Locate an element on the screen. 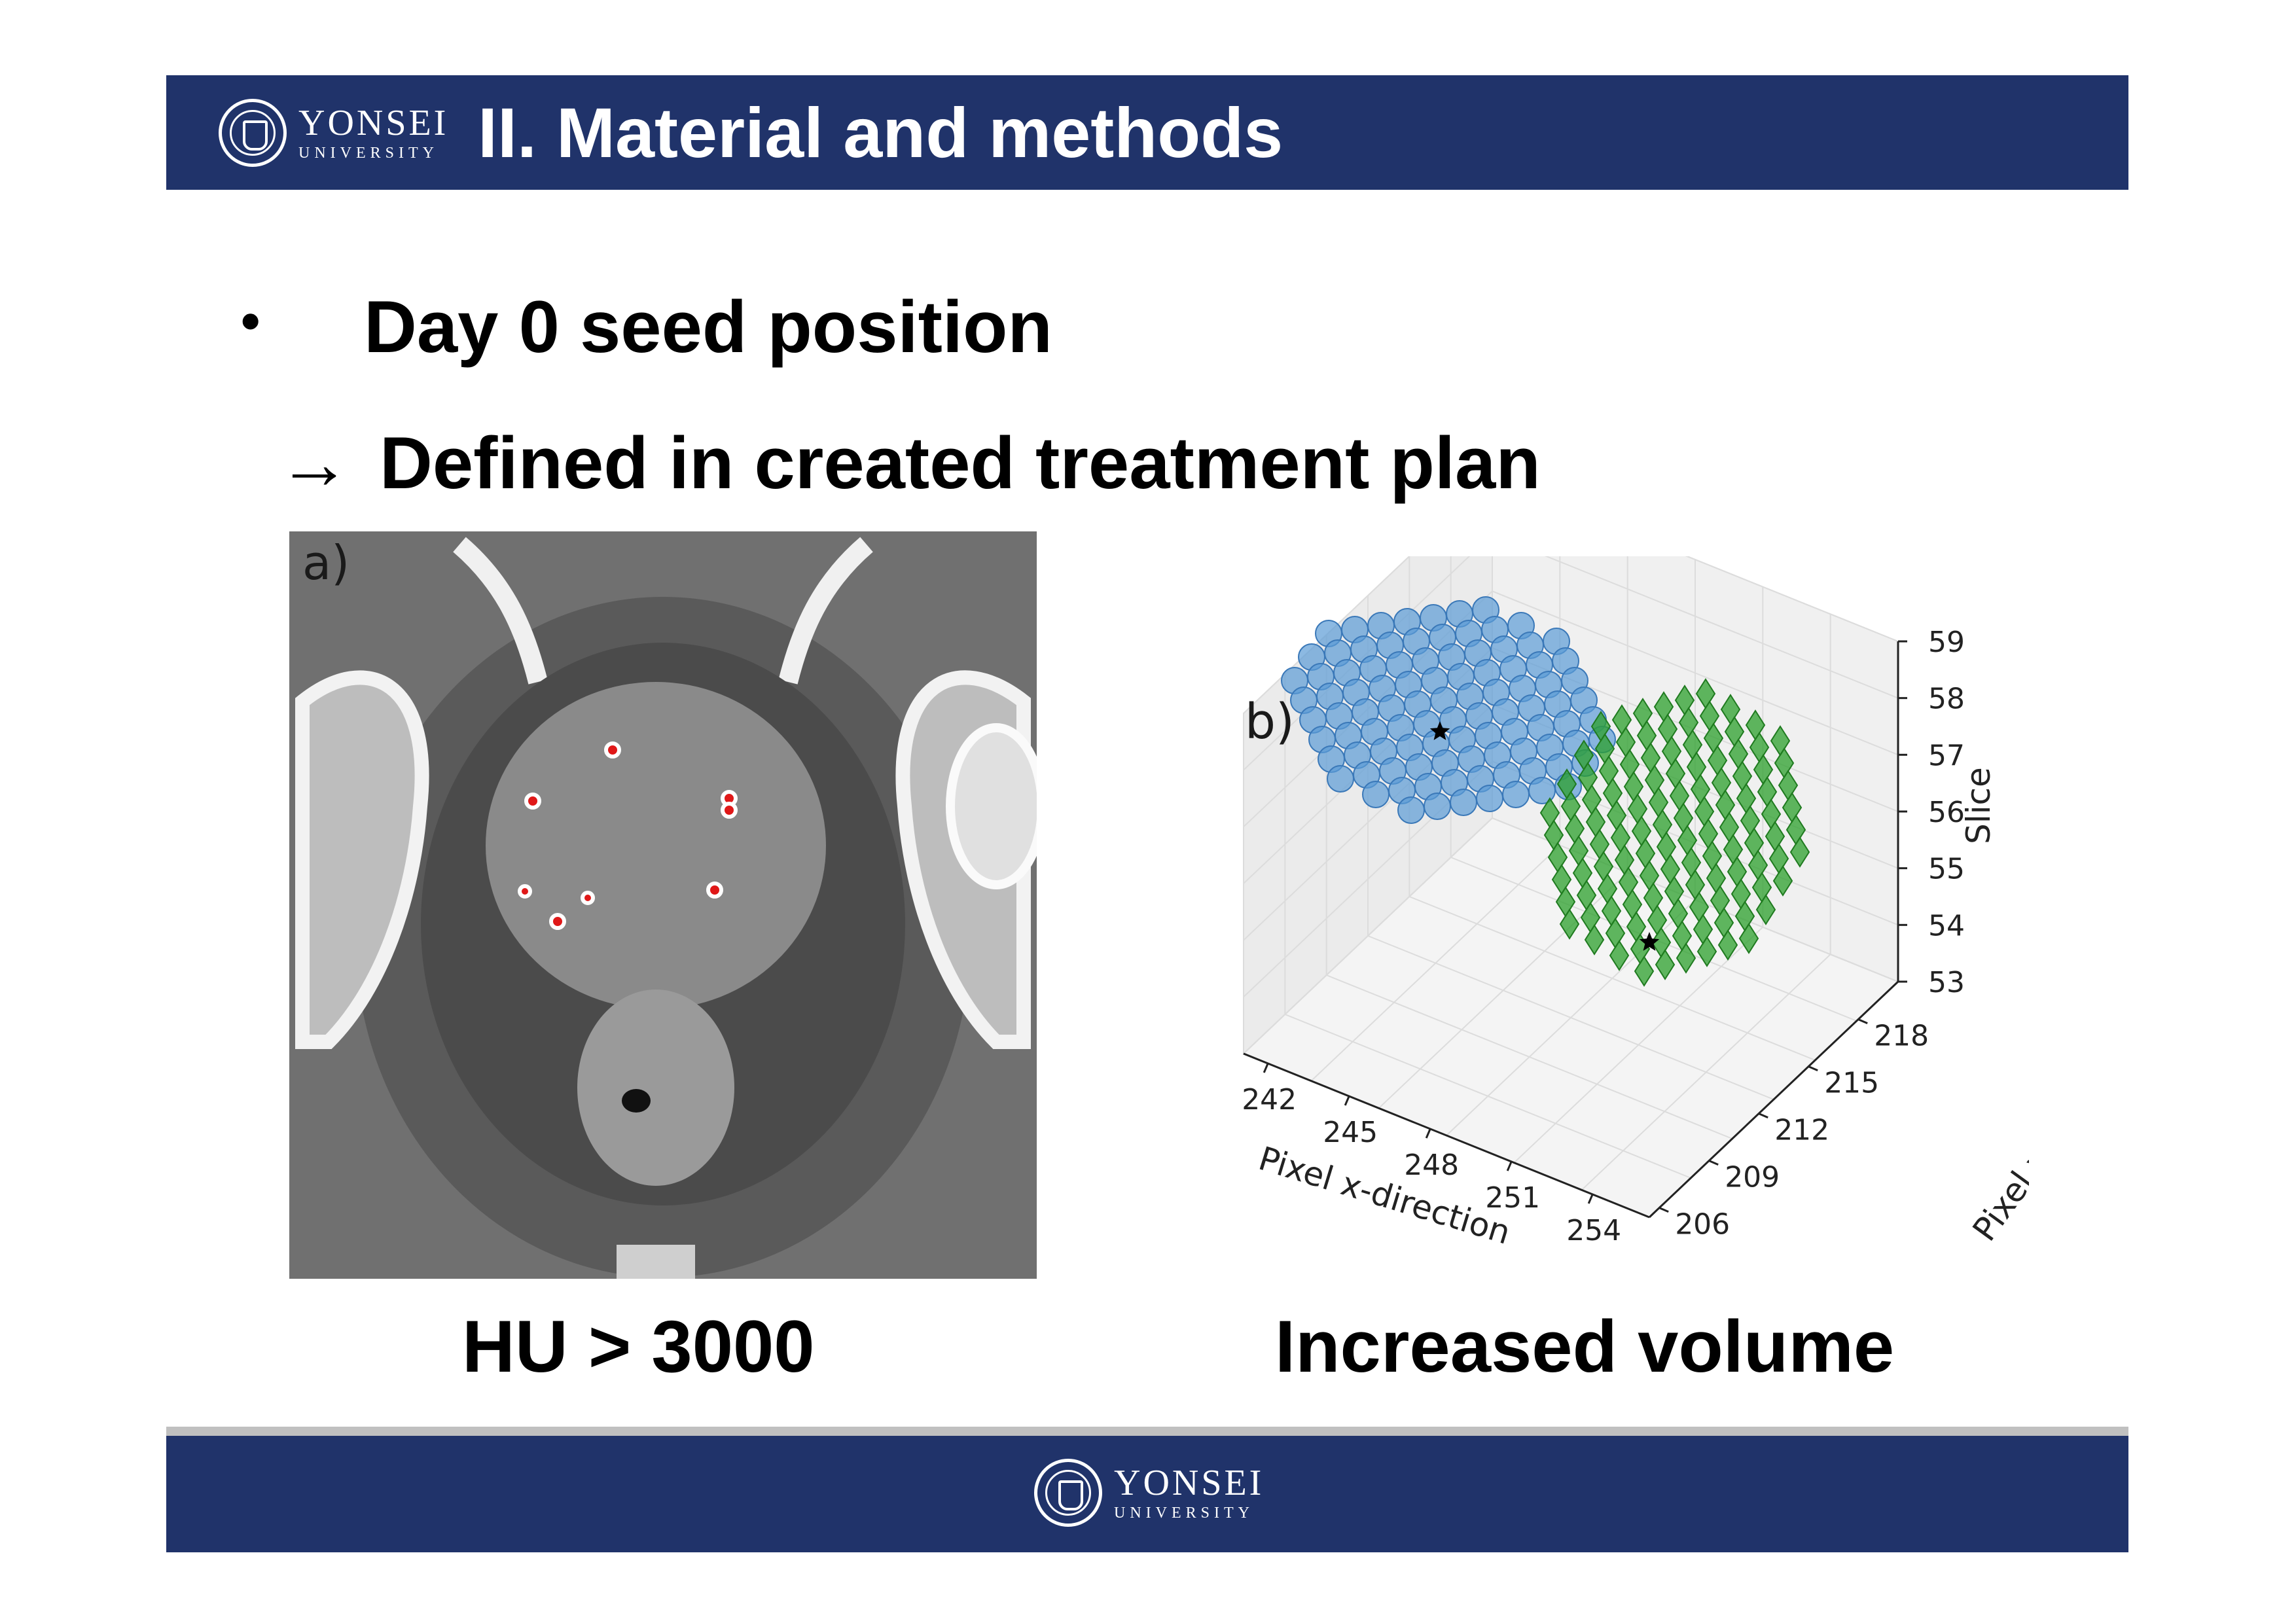 The width and height of the screenshot is (2296, 1623). z-tick-label: 54 is located at coordinates (1946, 925).